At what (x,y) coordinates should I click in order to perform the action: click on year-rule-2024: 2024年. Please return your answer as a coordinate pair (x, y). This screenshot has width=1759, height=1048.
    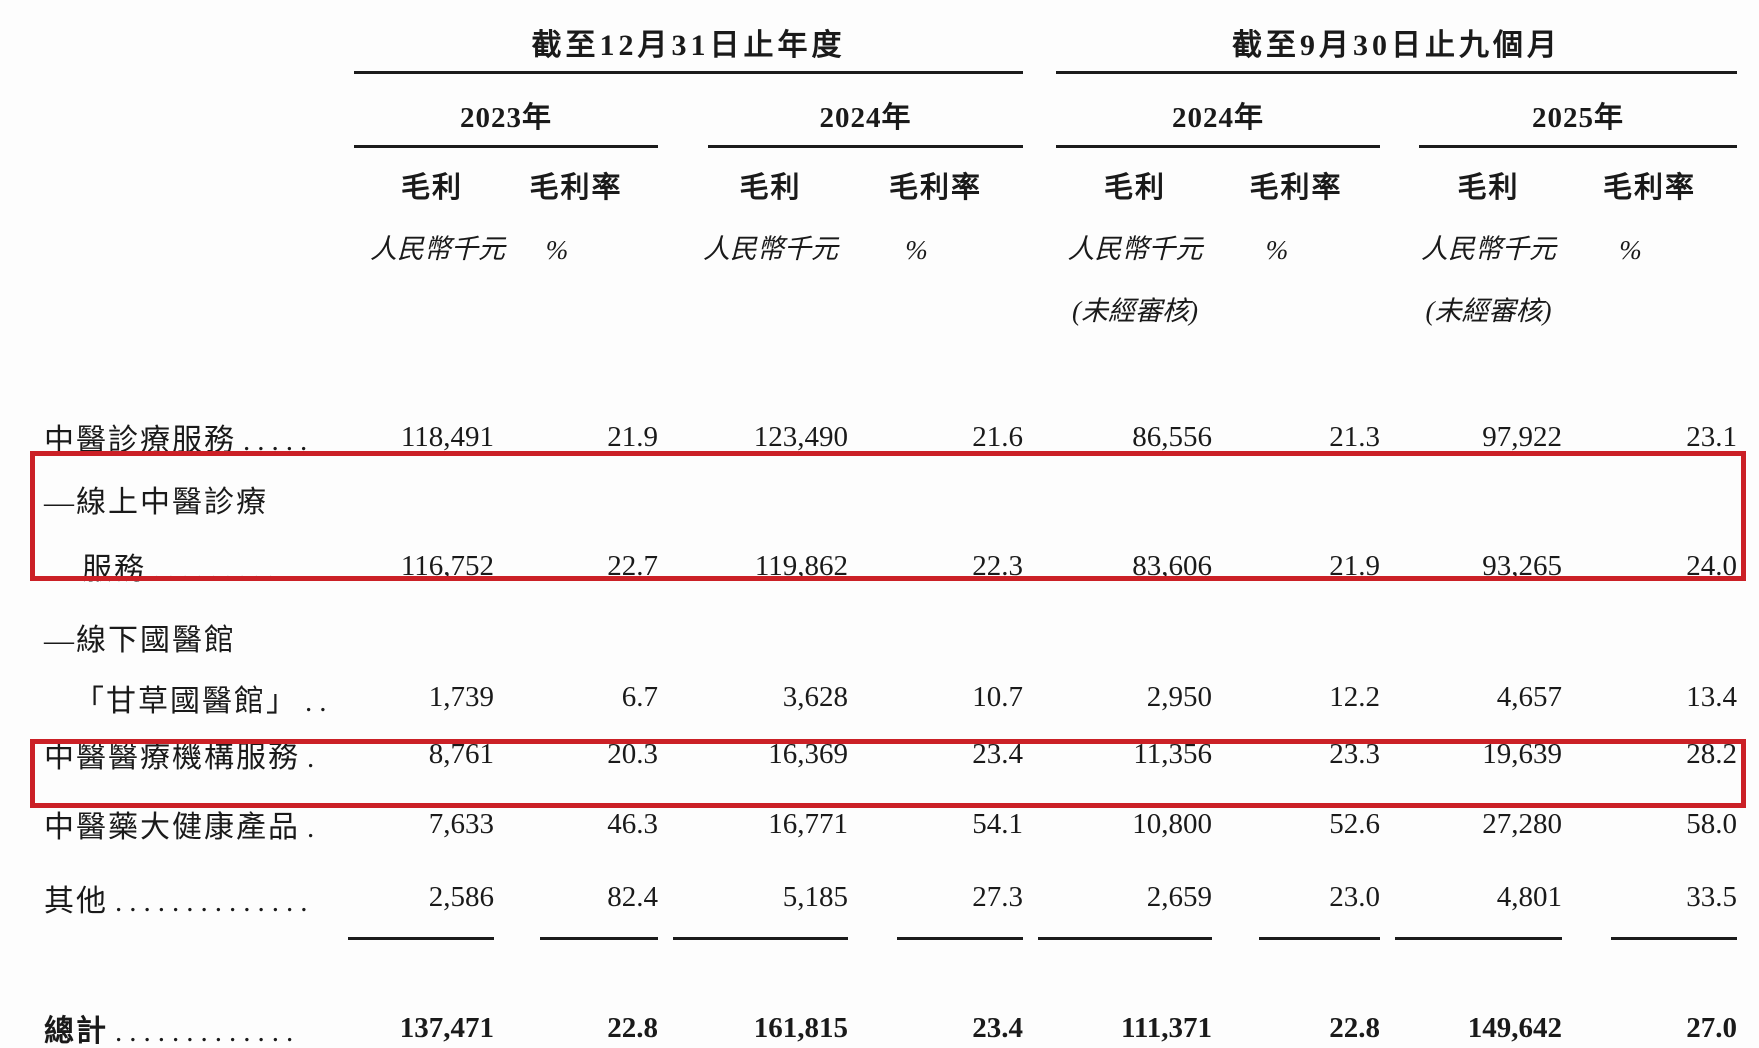
    Looking at the image, I should click on (865, 121).